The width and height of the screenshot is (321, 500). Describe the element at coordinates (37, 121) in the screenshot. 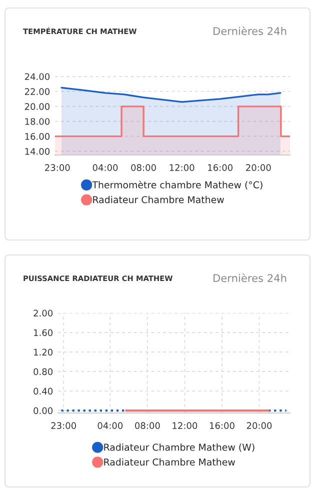

I see `y-tick-label: 18.00` at that location.